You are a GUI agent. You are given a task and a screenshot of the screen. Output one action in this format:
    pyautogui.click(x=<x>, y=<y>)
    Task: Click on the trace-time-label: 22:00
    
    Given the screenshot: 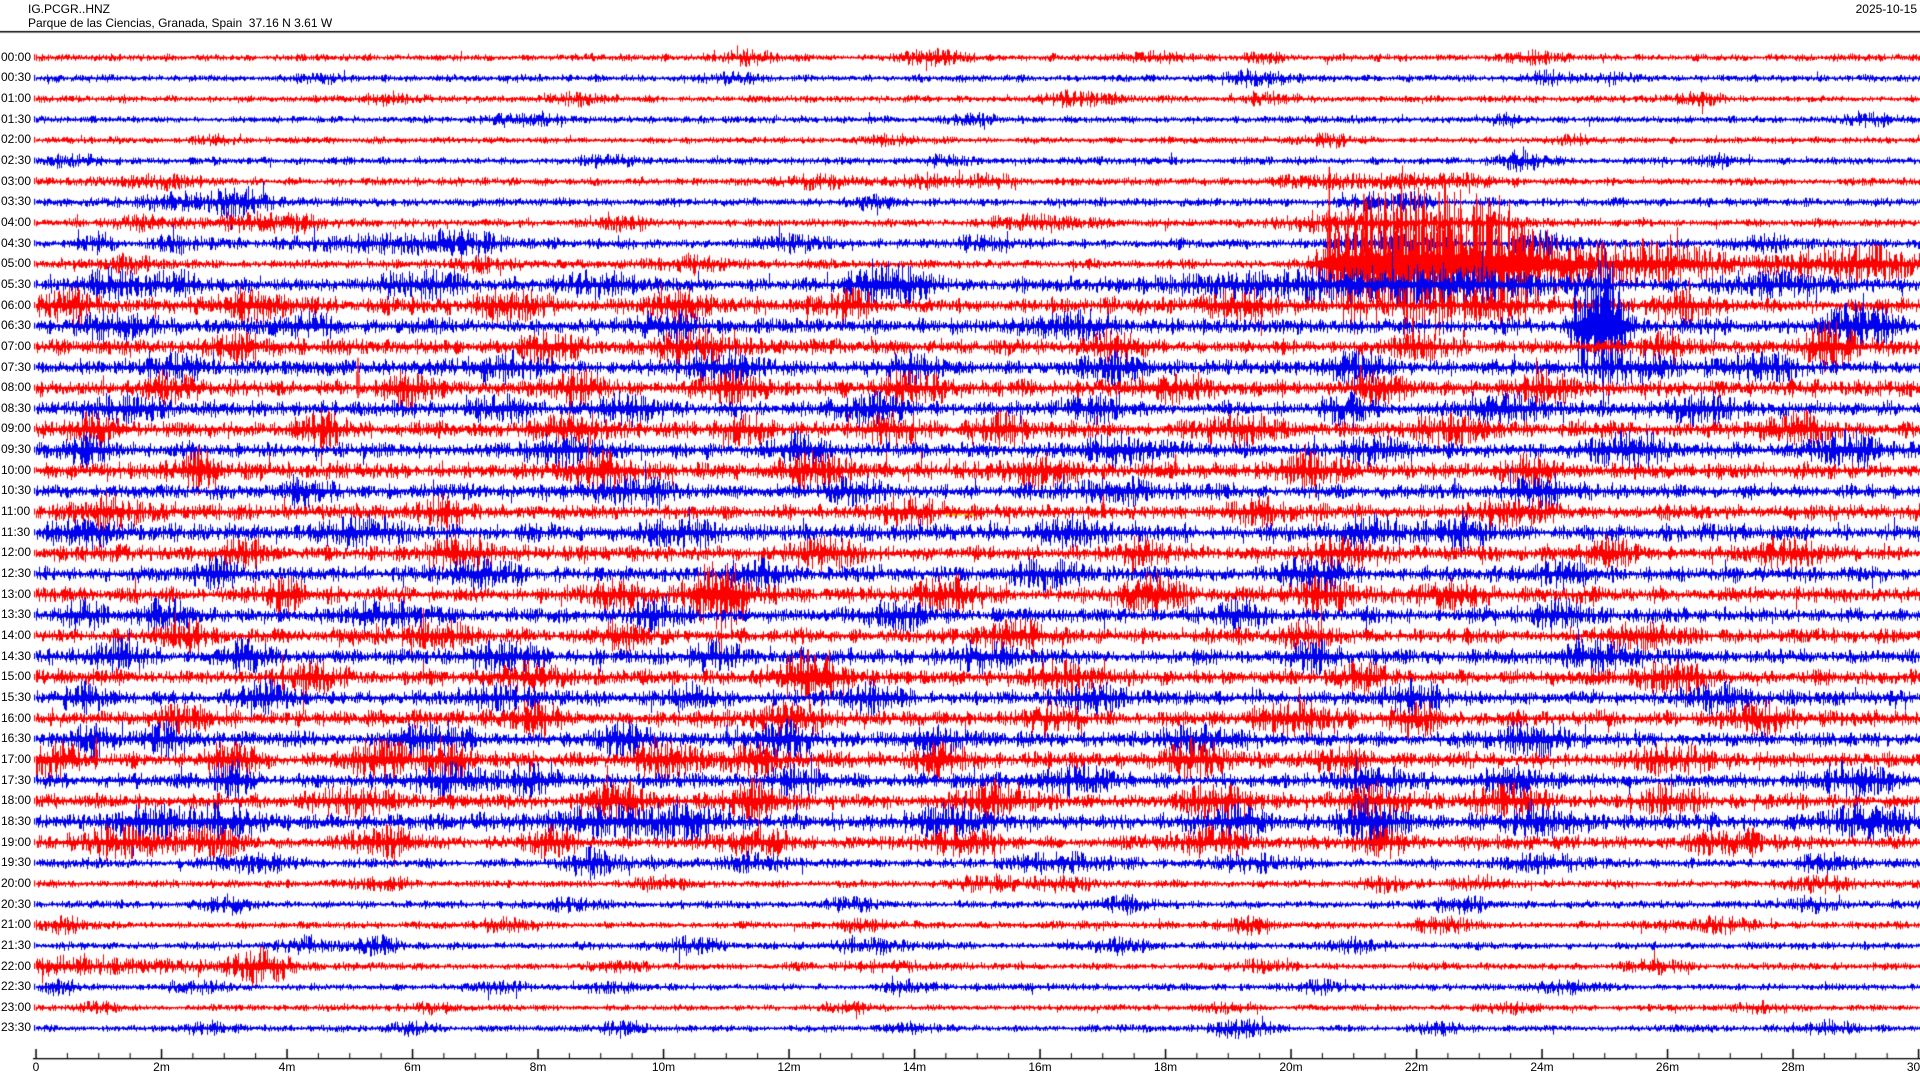 What is the action you would take?
    pyautogui.click(x=16, y=965)
    